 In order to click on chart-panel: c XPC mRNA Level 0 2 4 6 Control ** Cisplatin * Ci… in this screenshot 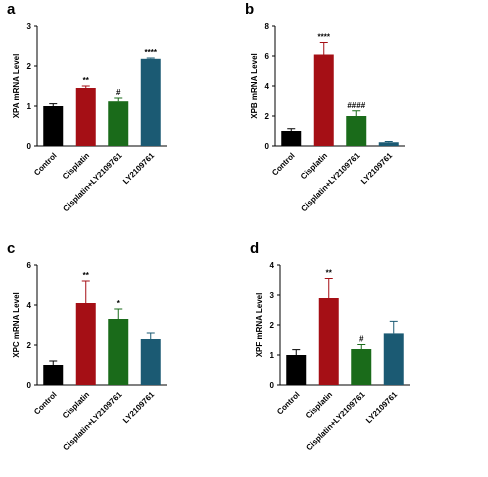, I will do `click(87, 346)`.